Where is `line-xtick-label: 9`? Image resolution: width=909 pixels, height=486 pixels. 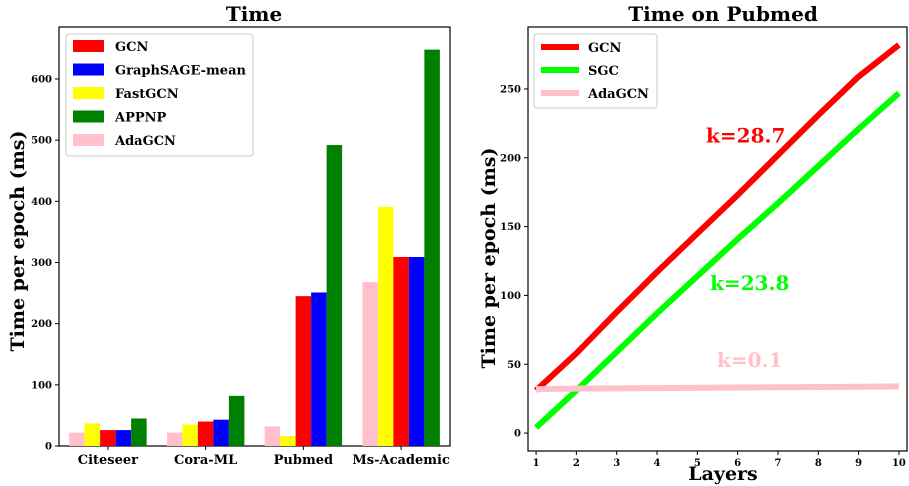
line-xtick-label: 9 is located at coordinates (858, 463).